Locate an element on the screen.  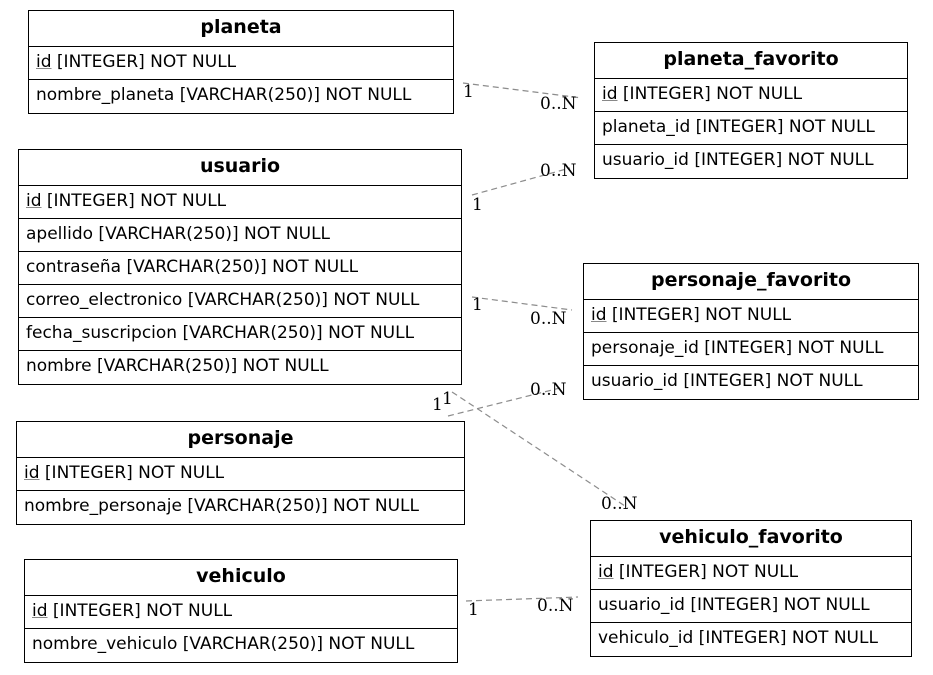
entity-field-row: vehiculo_id [INTEGER] NOT NULL is located at coordinates (751, 639).